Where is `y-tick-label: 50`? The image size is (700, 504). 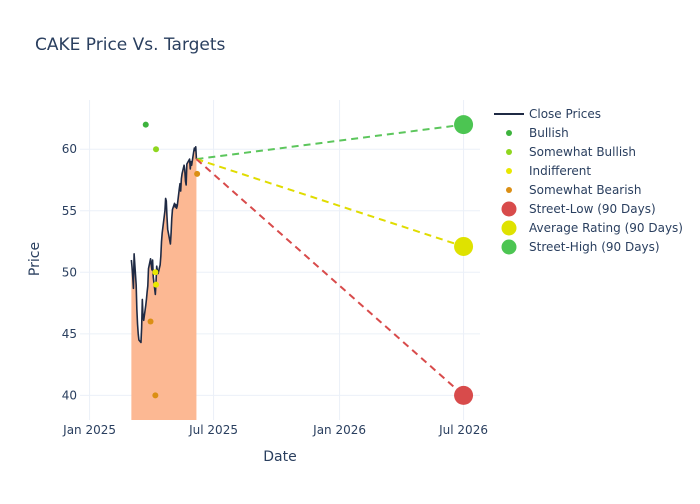
y-tick-label: 50 is located at coordinates (69, 272).